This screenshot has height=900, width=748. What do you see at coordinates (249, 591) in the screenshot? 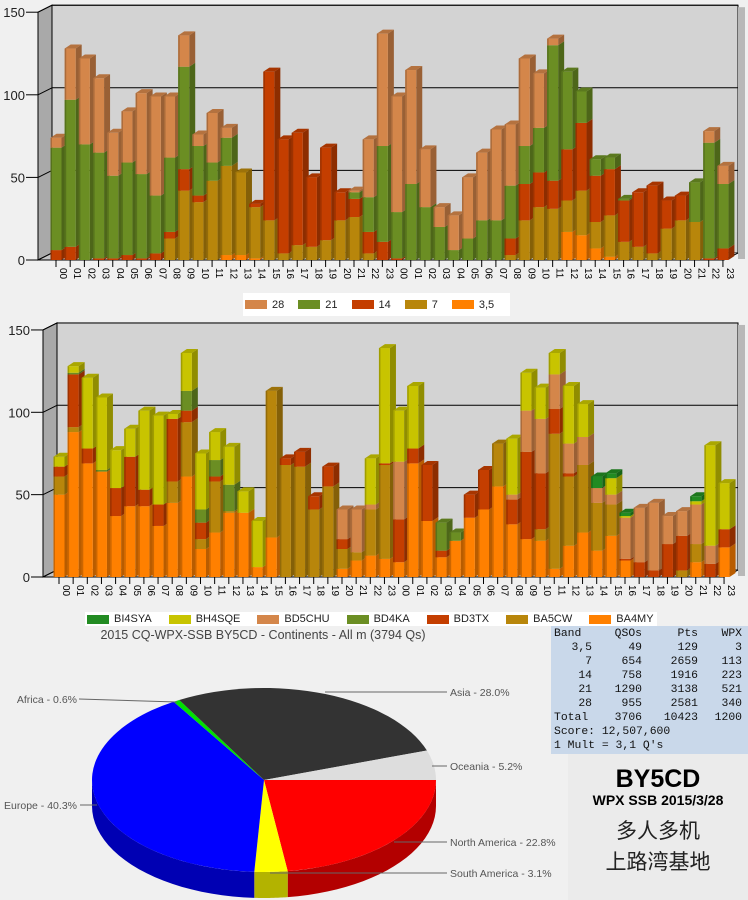
I see `x-tick-label: 13` at bounding box center [249, 591].